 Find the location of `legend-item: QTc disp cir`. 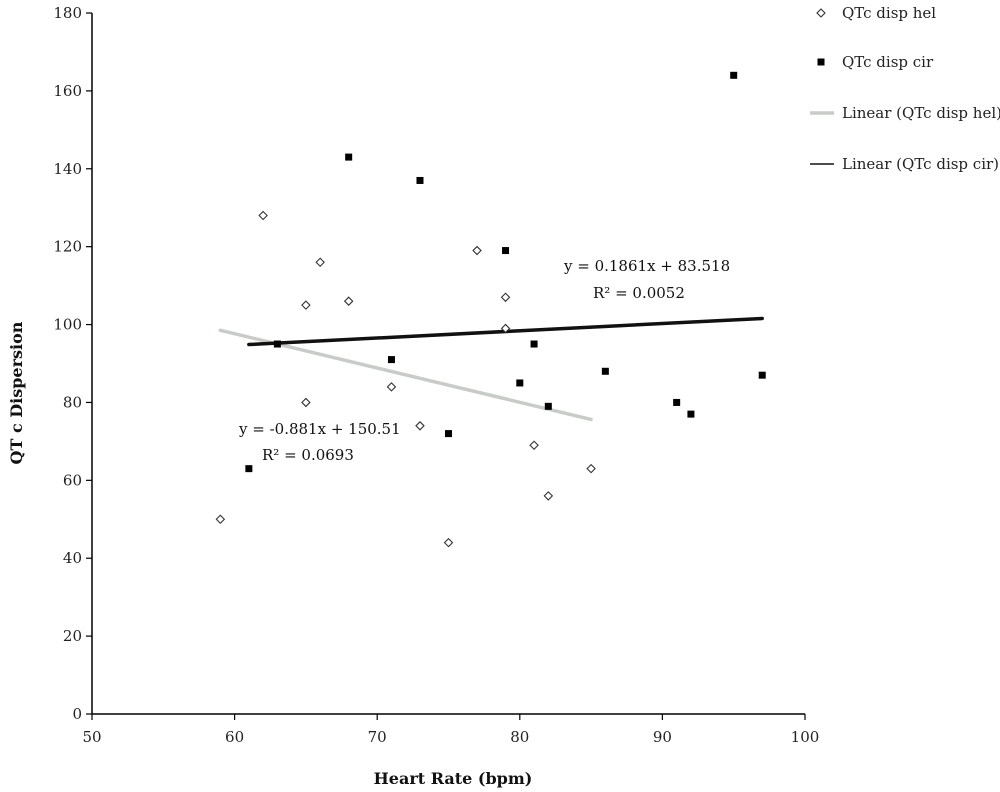

legend-item: QTc disp cir is located at coordinates (875, 62).